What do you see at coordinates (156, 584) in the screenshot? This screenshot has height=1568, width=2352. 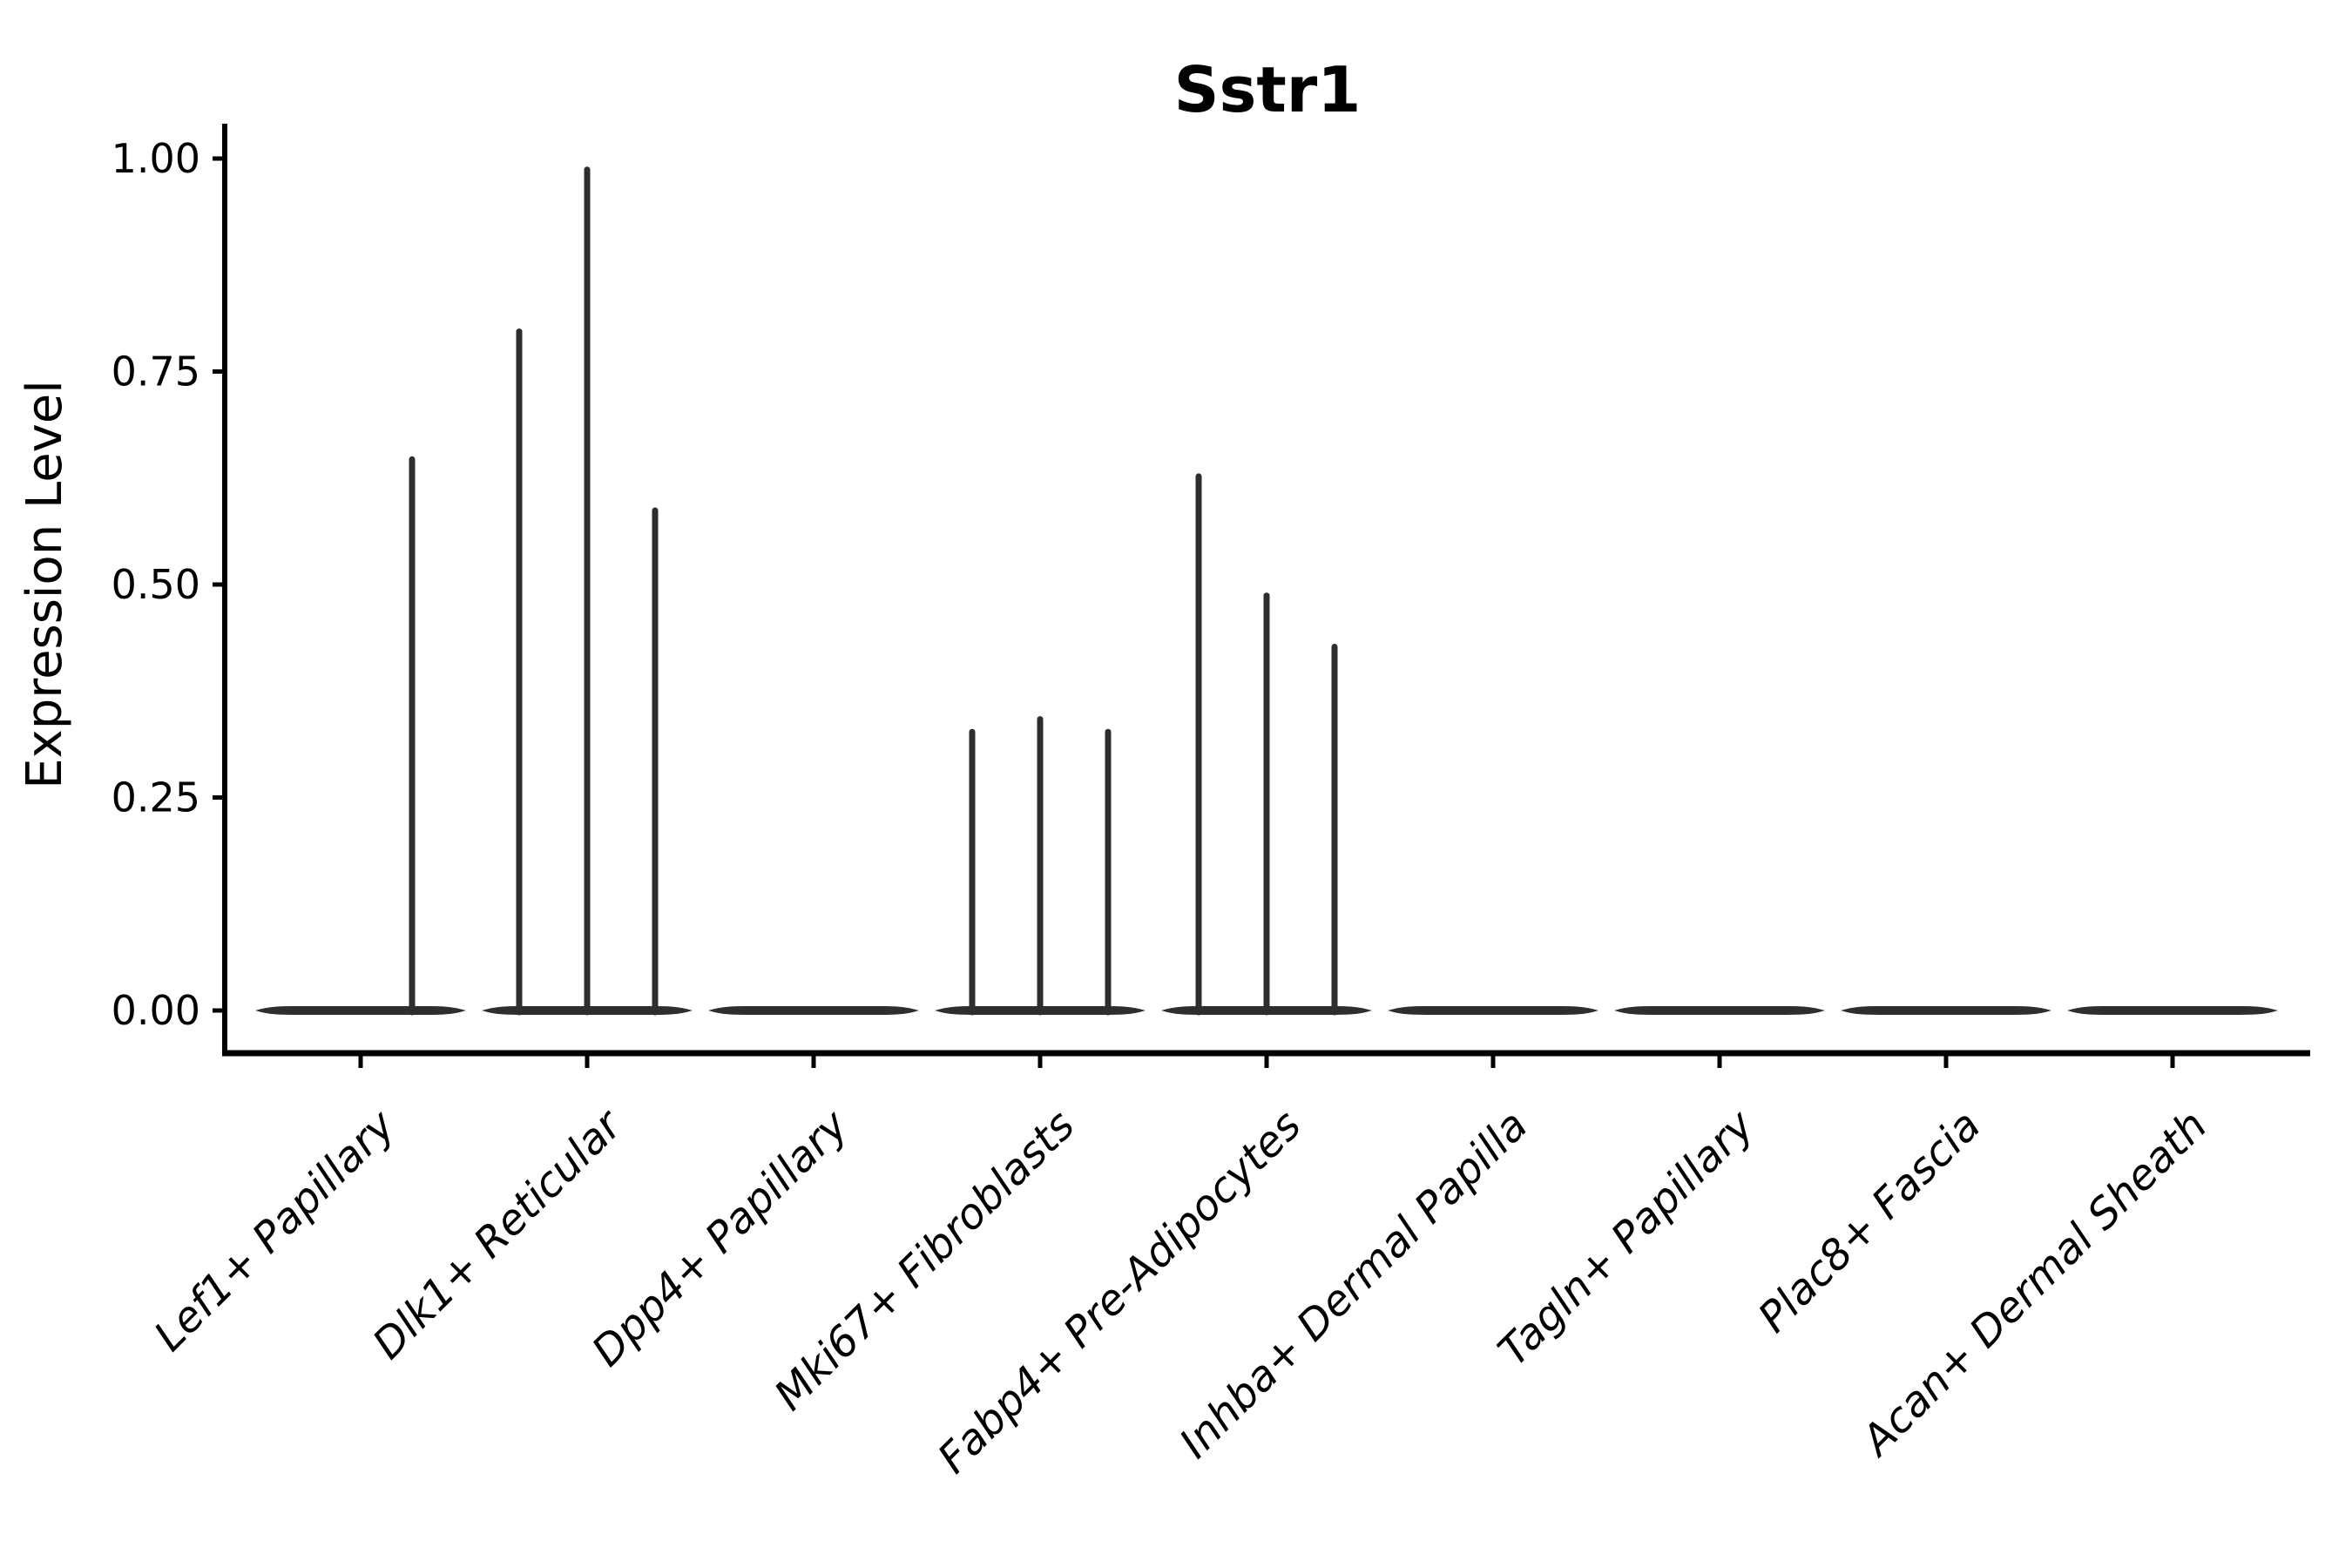 I see `y-tick-label: 0.50` at bounding box center [156, 584].